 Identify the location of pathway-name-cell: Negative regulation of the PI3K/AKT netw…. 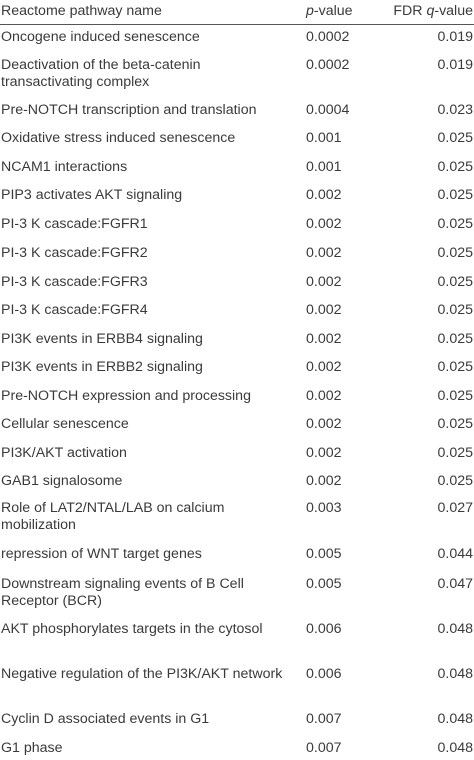
(142, 674).